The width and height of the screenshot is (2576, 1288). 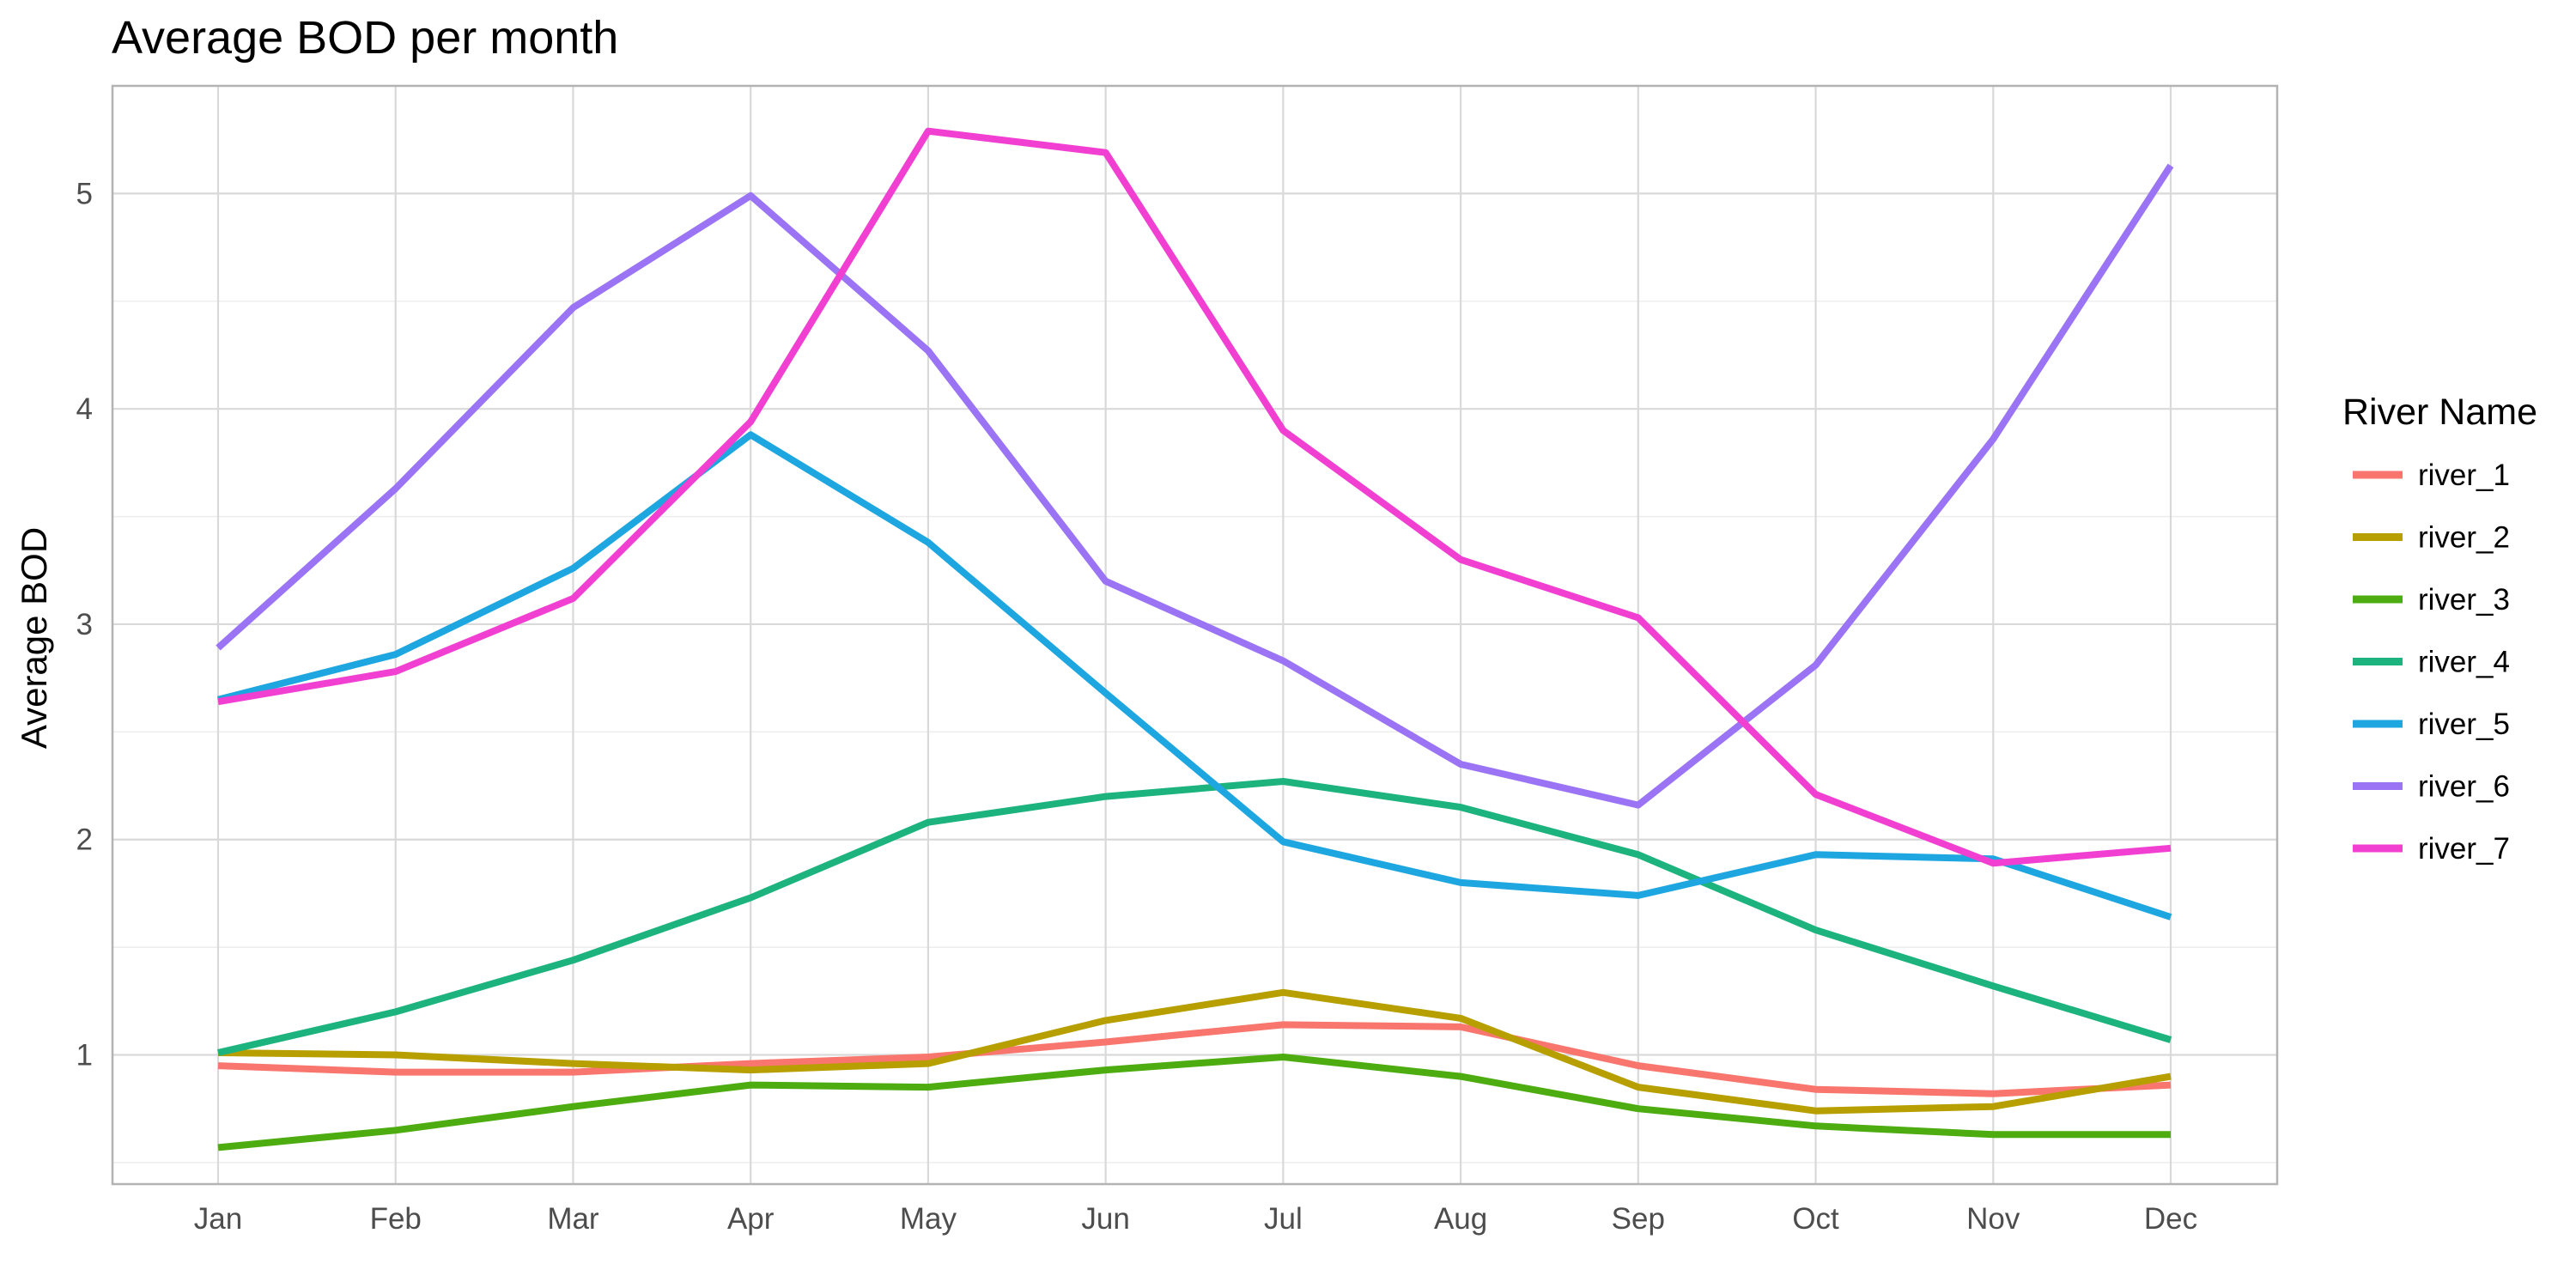 What do you see at coordinates (1815, 1219) in the screenshot?
I see `x-tick-label: Oct` at bounding box center [1815, 1219].